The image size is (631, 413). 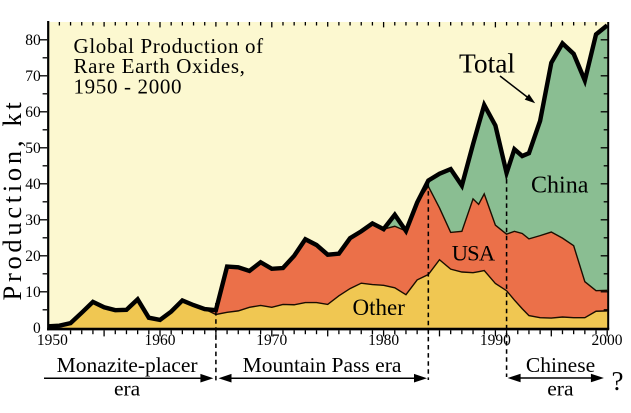 I want to click on svg-text: Other, so click(x=379, y=307).